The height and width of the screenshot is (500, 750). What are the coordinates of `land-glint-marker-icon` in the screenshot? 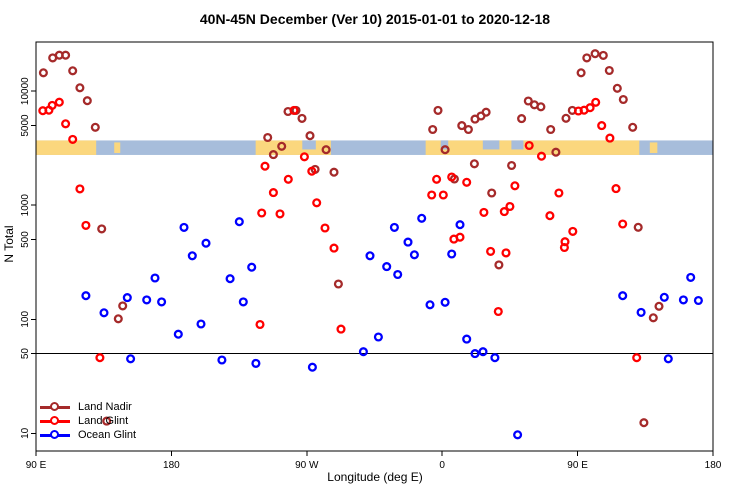 It's located at (55, 421).